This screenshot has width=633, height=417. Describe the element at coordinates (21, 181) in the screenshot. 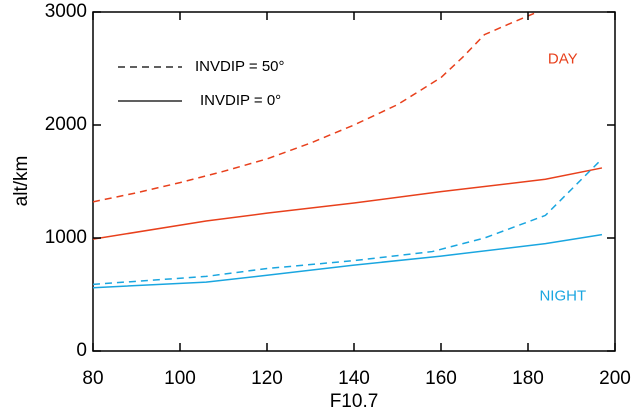

I see `y-axis-label: alt/km` at that location.